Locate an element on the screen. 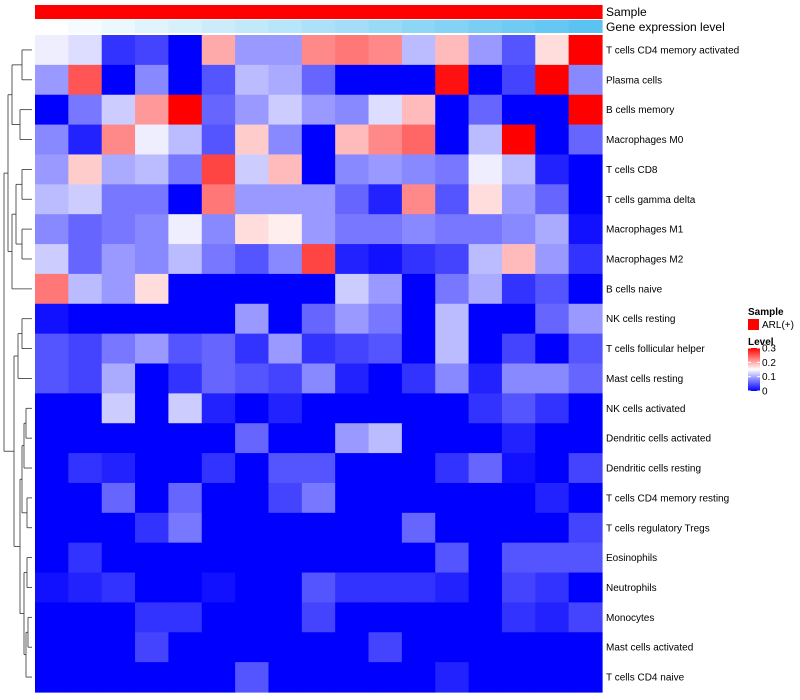  legend: Sample ARL(+) Level 0.3 0.2 0.1 0 is located at coordinates (771, 352).